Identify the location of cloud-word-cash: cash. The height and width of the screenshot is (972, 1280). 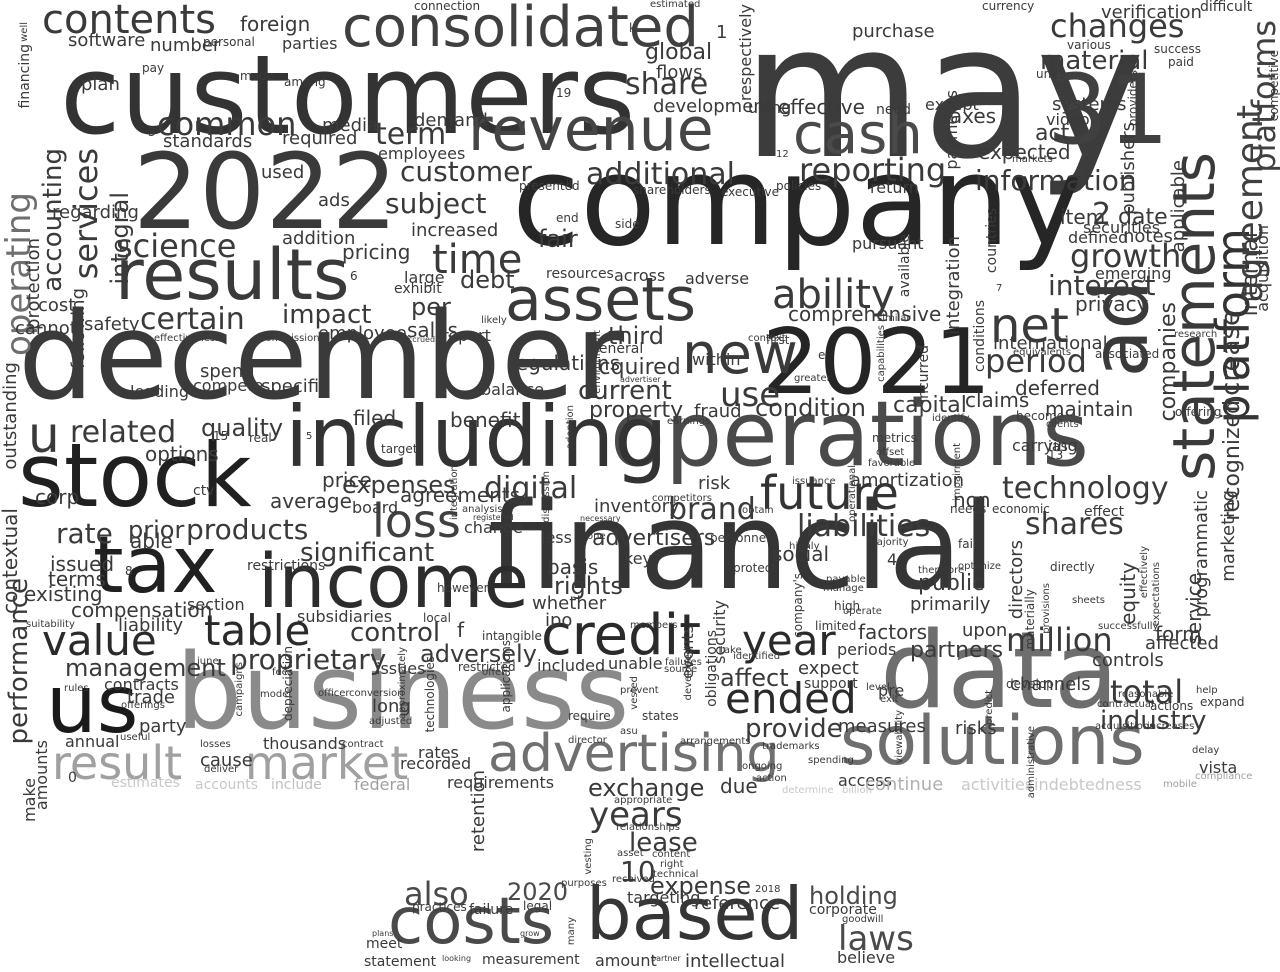
(858, 134).